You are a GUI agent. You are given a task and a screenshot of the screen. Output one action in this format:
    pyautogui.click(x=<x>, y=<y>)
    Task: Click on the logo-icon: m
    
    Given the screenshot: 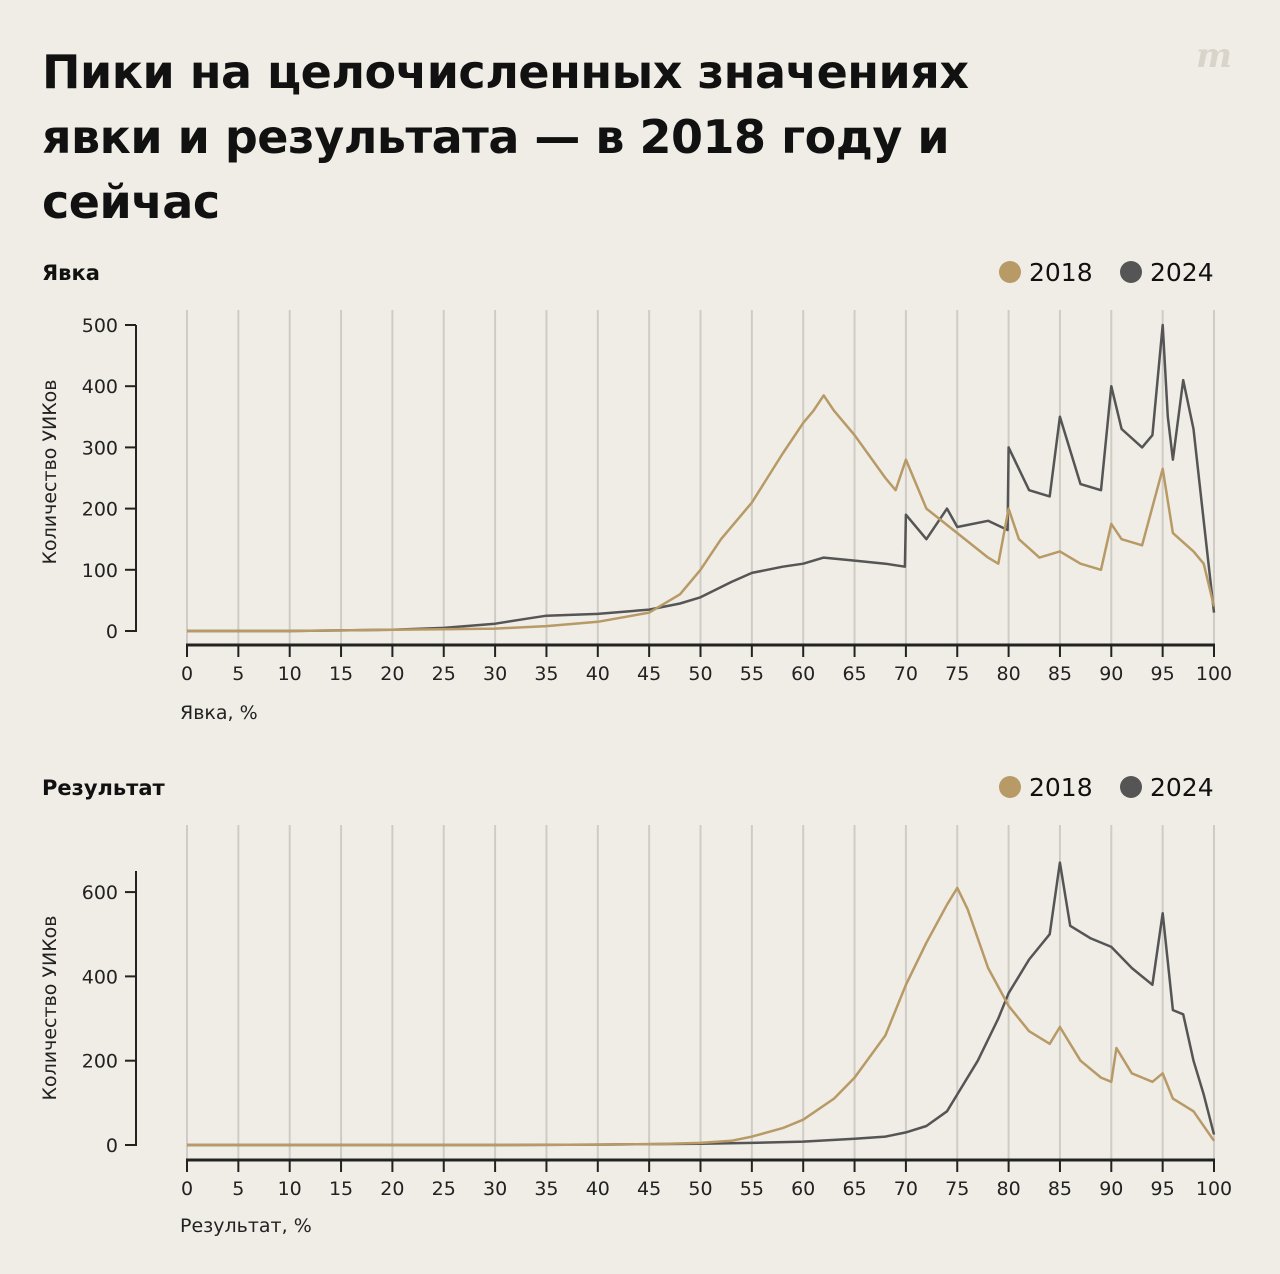 What is the action you would take?
    pyautogui.click(x=1214, y=56)
    